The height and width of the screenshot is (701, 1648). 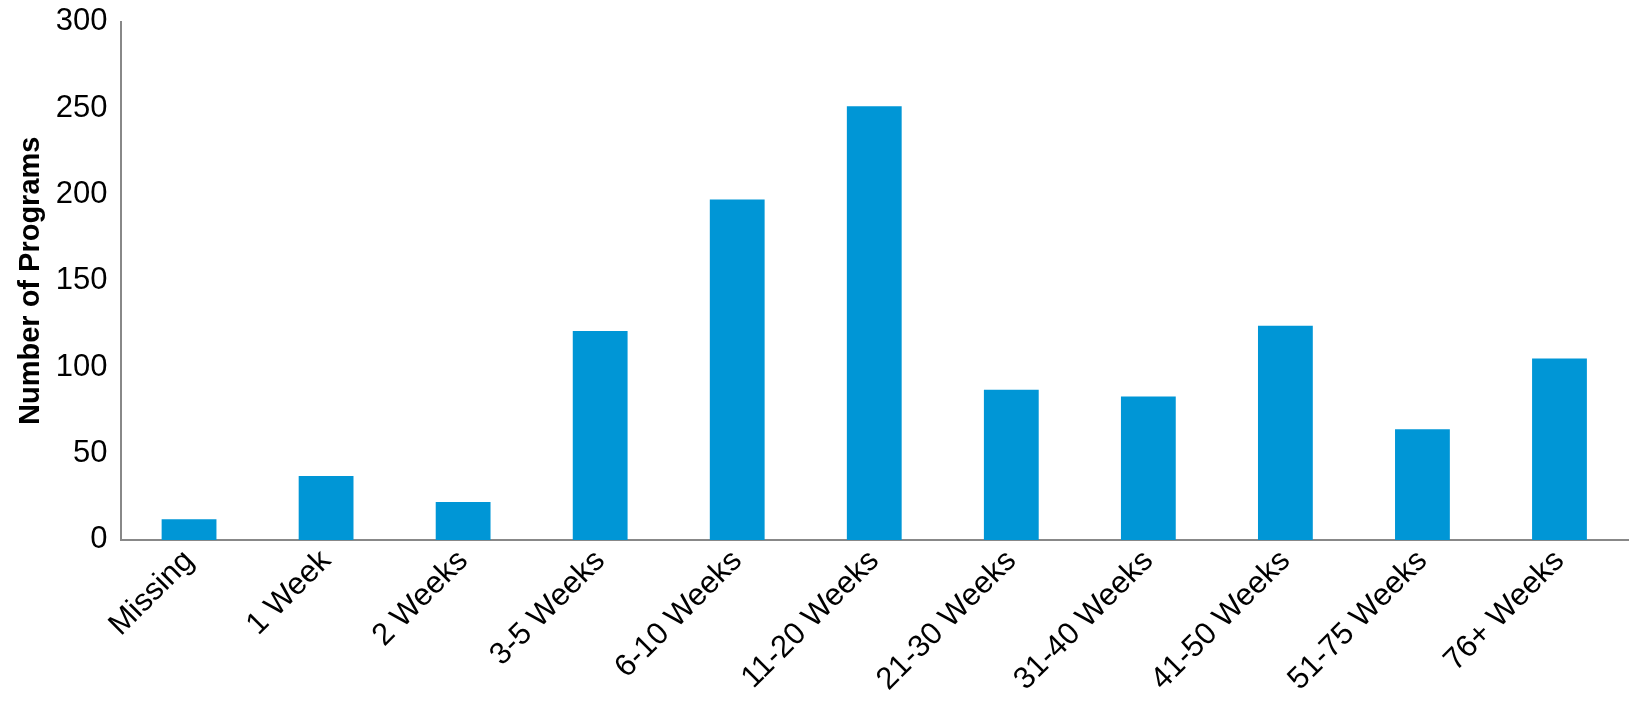 What do you see at coordinates (81, 365) in the screenshot?
I see `y-tick-label: 100` at bounding box center [81, 365].